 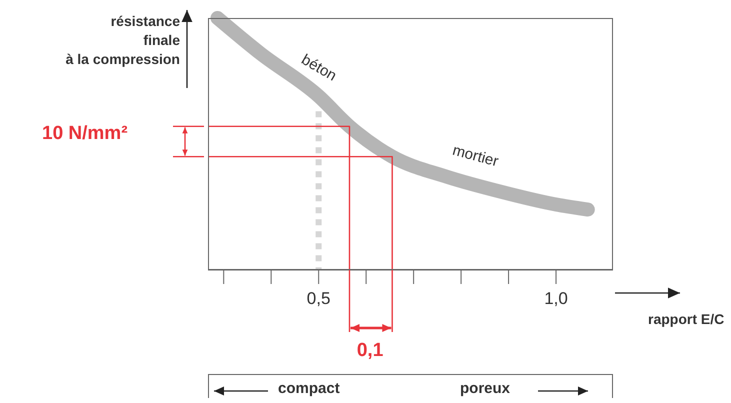 What do you see at coordinates (485, 388) in the screenshot?
I see `text: poreux` at bounding box center [485, 388].